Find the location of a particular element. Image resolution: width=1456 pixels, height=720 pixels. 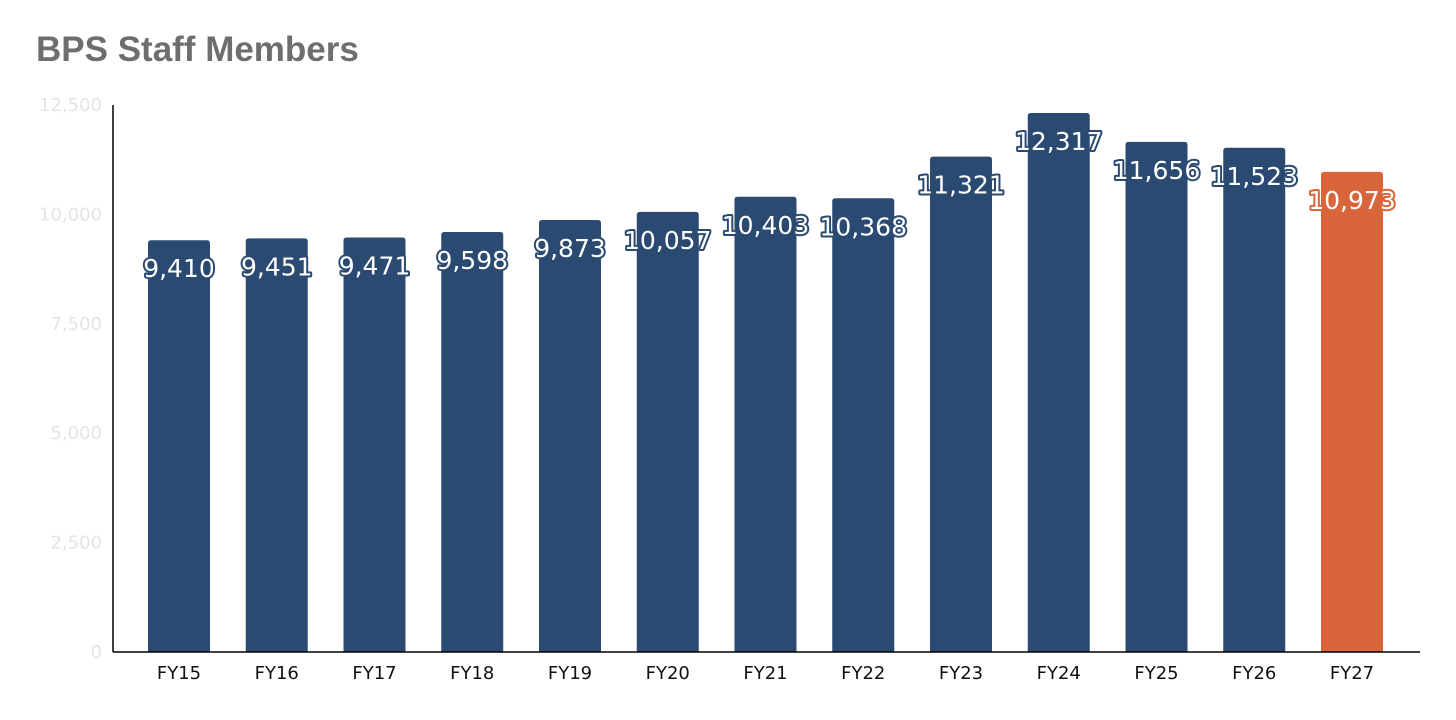

y-tick-label: 2,500 is located at coordinates (76, 543).